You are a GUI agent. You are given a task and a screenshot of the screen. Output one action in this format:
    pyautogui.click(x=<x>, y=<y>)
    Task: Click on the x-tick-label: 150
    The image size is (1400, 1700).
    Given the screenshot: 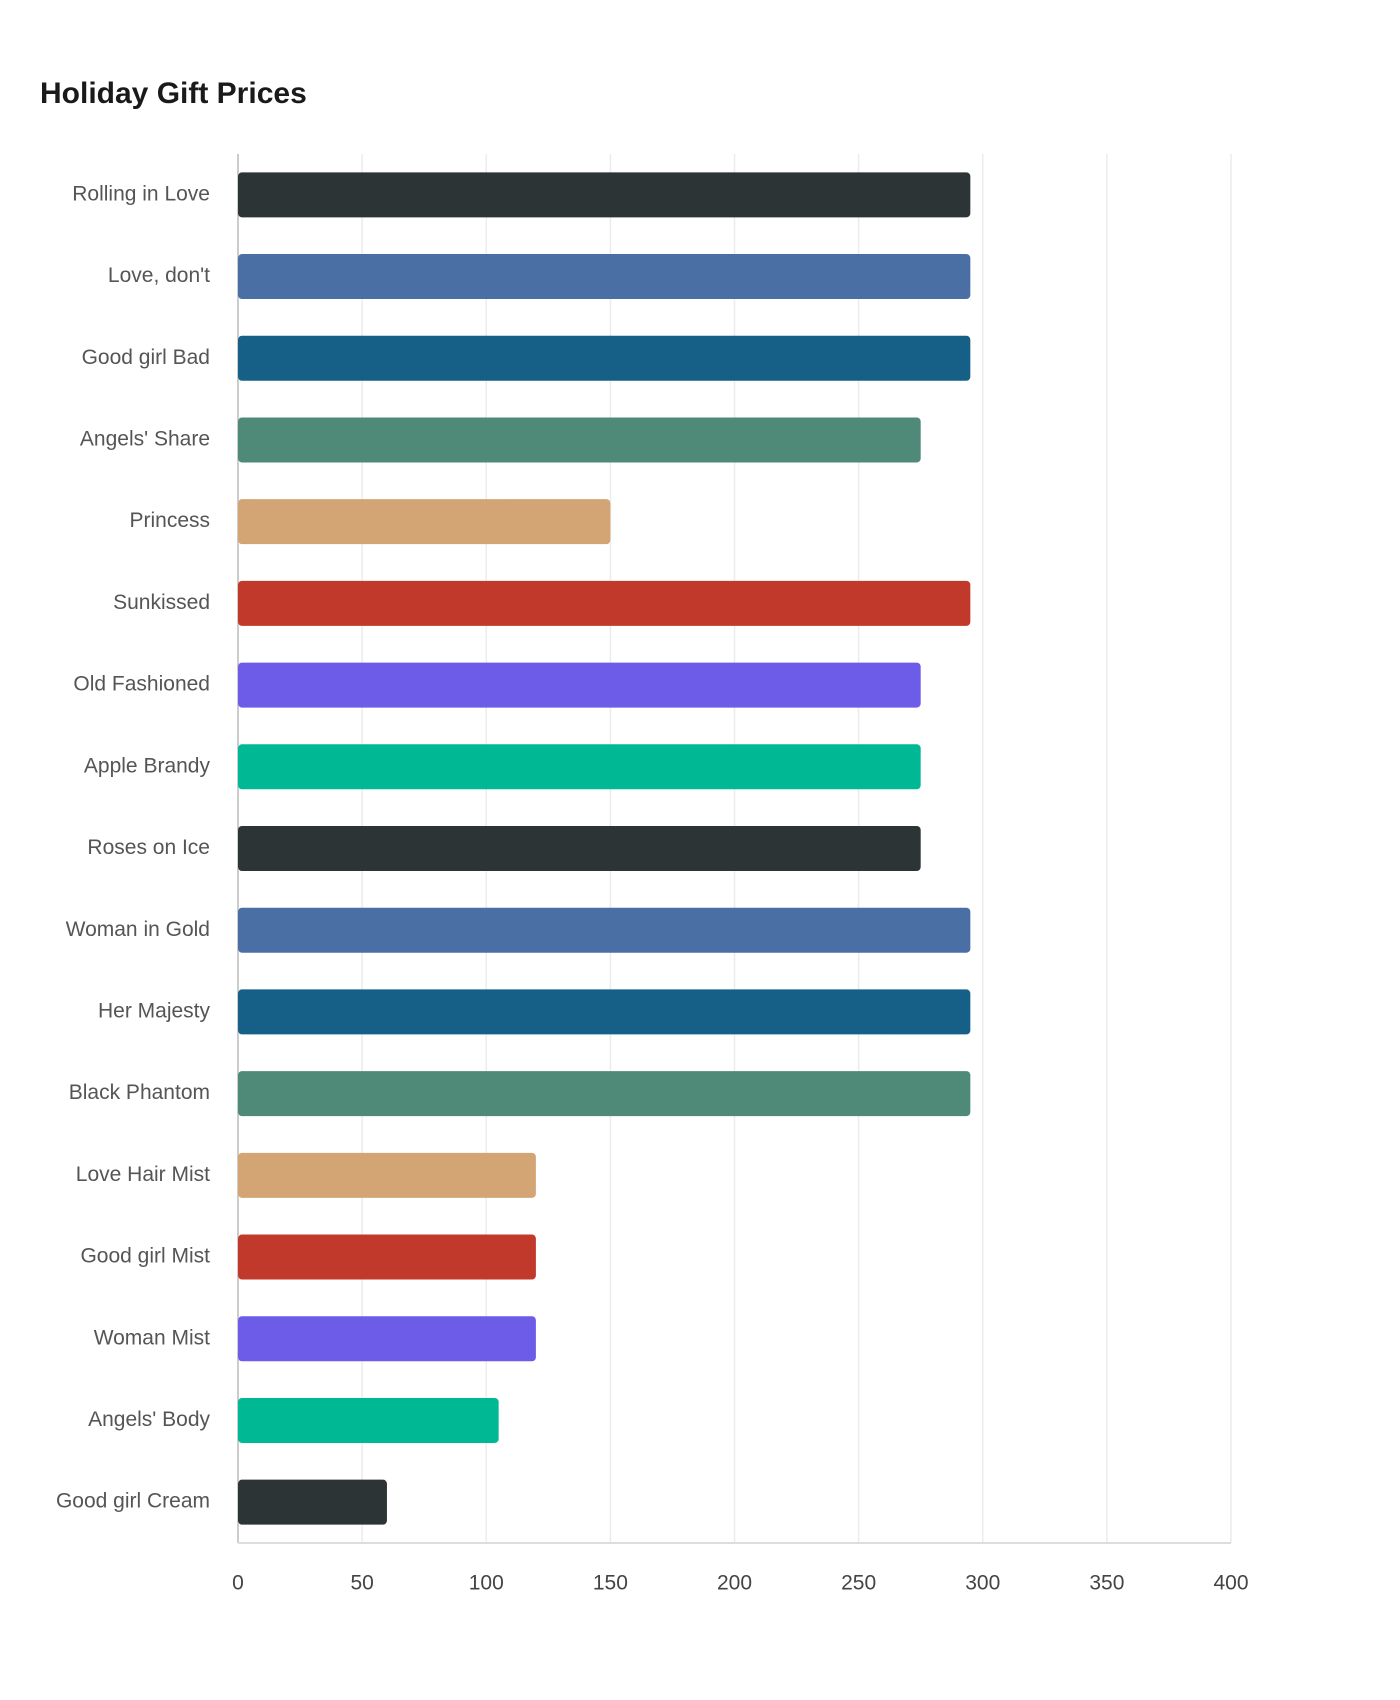 What is the action you would take?
    pyautogui.click(x=610, y=1583)
    